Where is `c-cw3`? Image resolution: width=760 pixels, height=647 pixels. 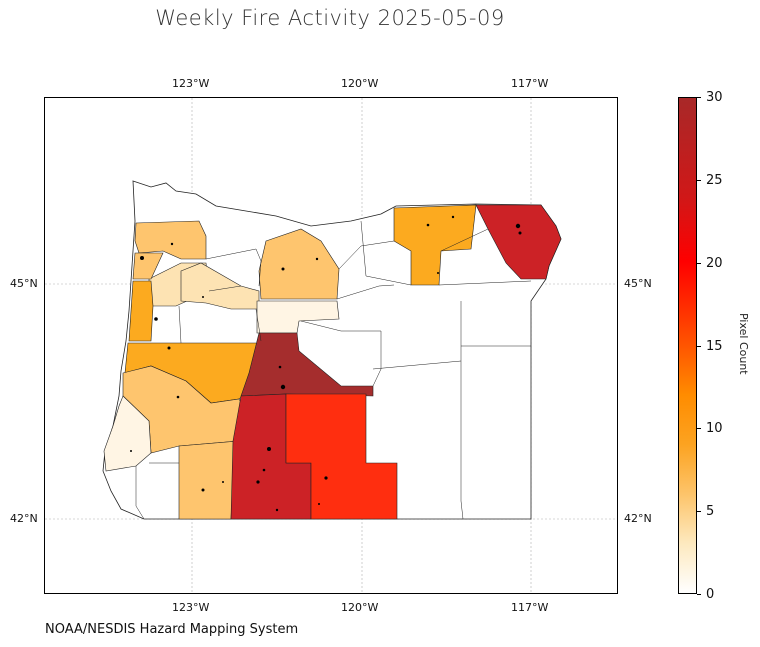 c-cw3 is located at coordinates (127, 433).